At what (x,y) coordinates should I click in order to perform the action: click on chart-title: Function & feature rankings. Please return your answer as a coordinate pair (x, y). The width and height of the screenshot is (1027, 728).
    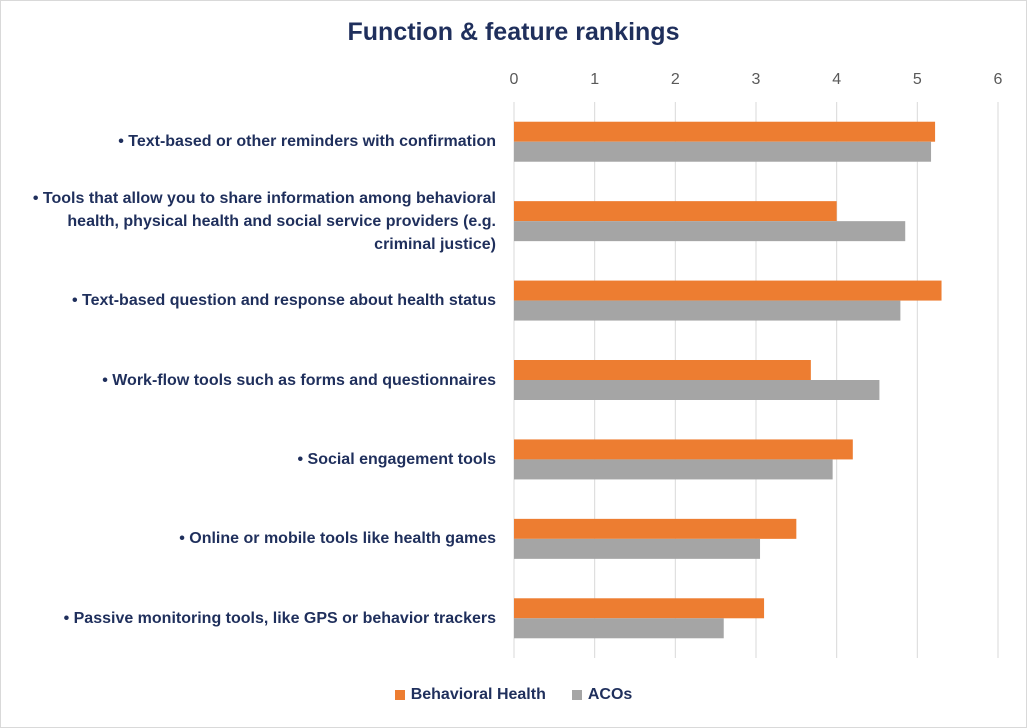
    Looking at the image, I should click on (513, 32).